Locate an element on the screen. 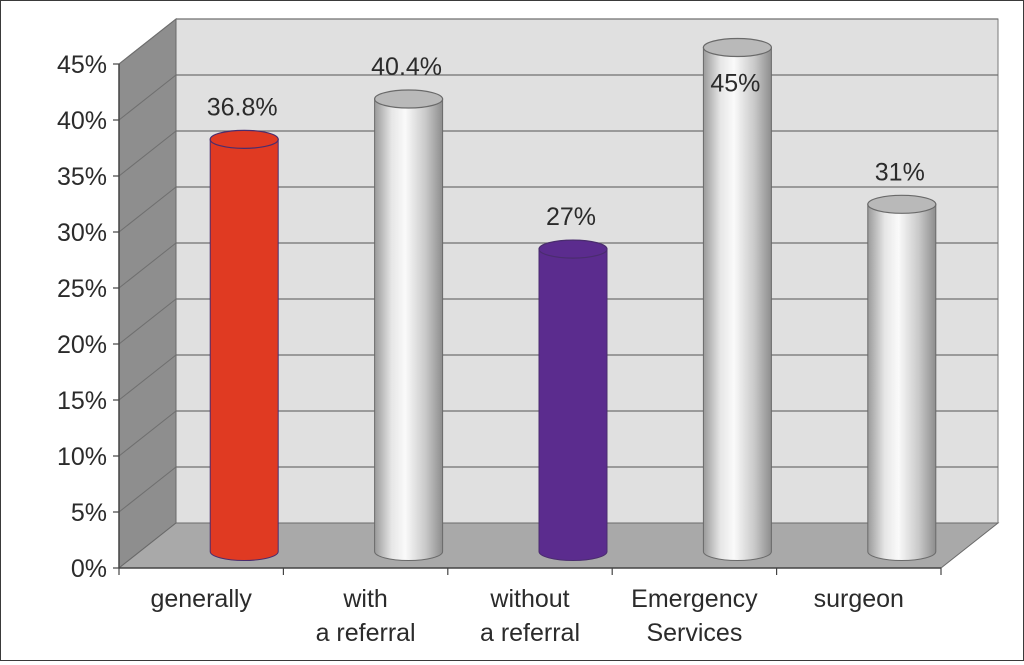  category-label-line: with is located at coordinates (364, 599).